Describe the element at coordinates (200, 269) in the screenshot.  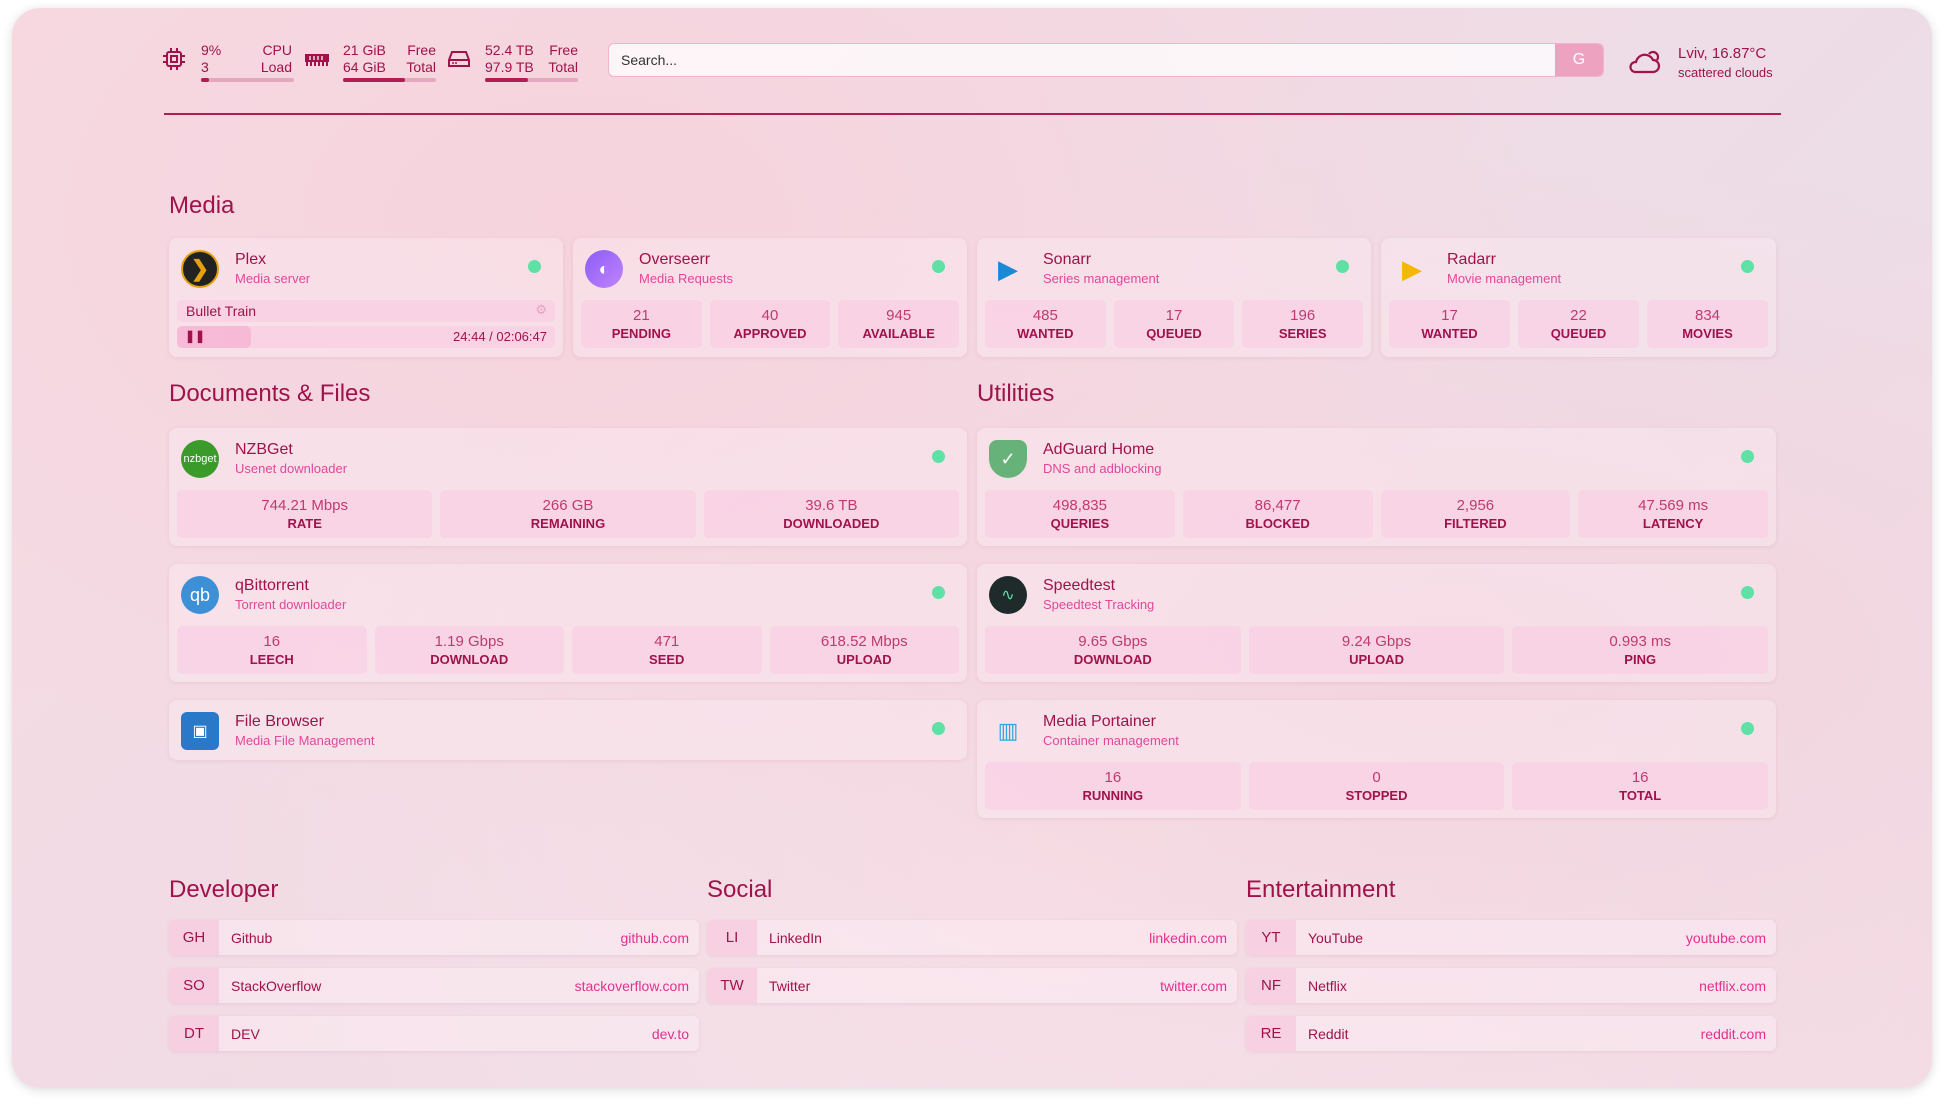
I see `plex-icon: ❯` at that location.